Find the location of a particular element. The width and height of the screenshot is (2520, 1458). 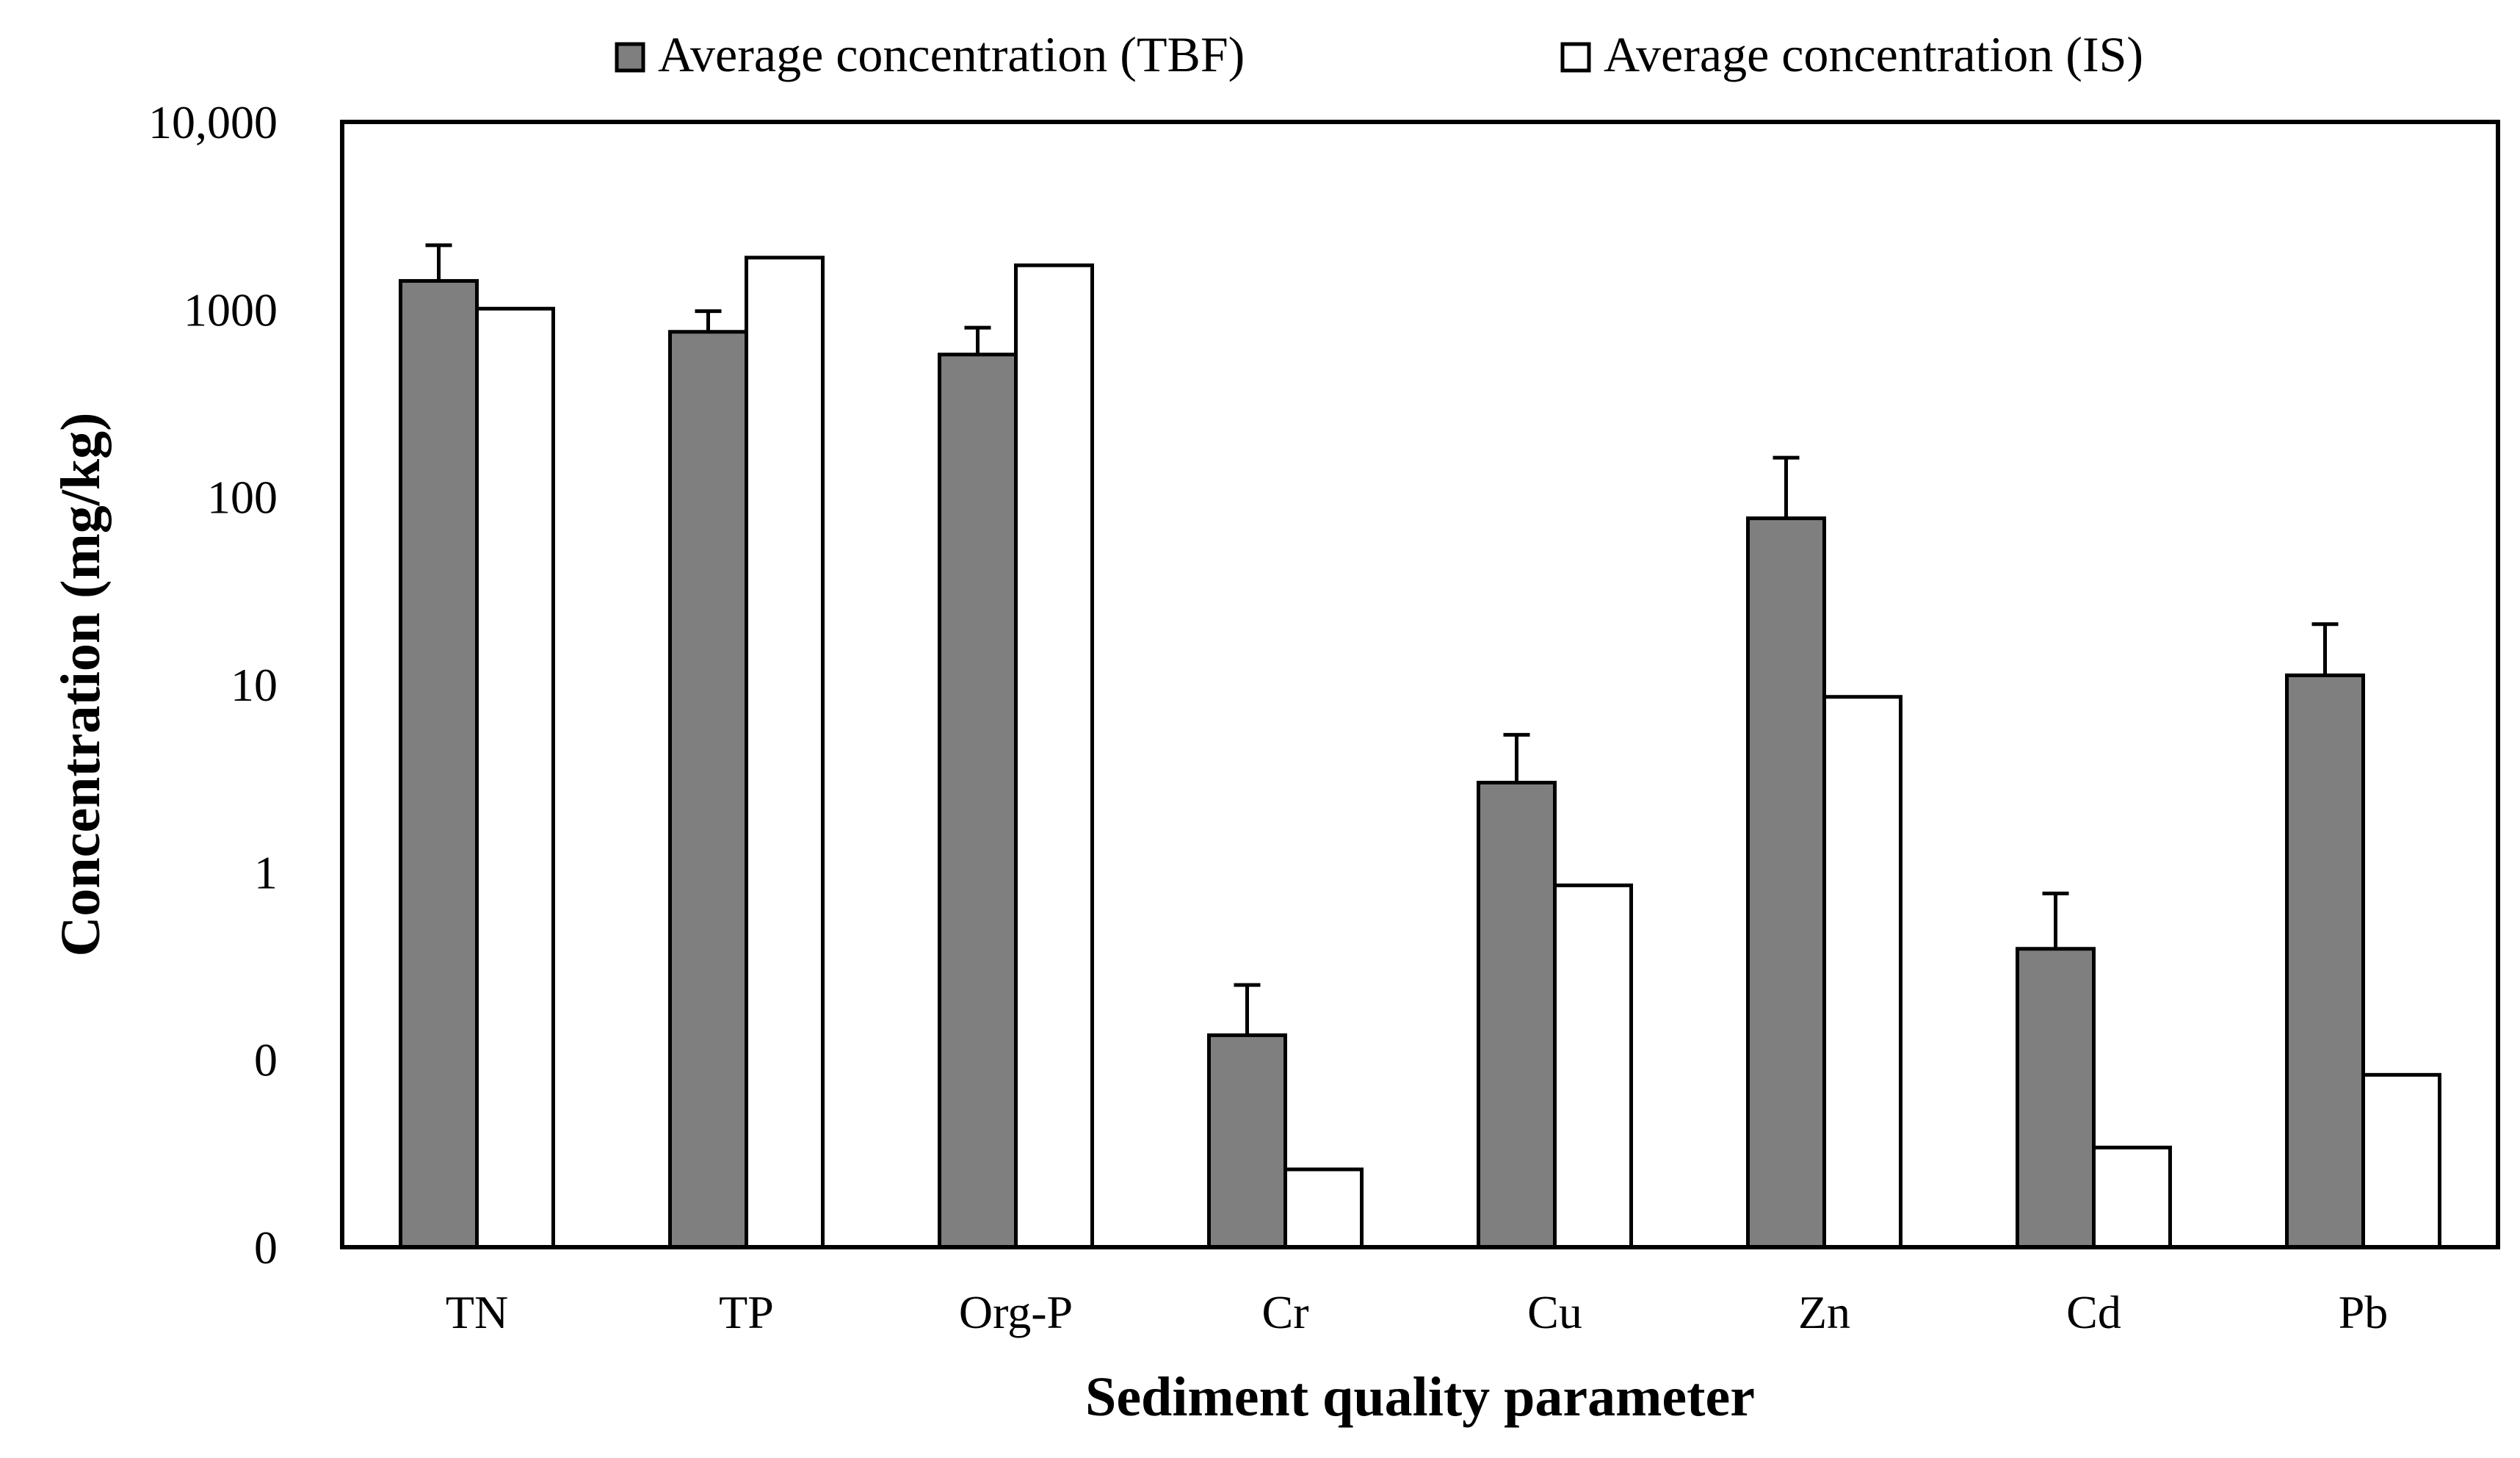

x-tick-label: Cr is located at coordinates (1285, 1312).